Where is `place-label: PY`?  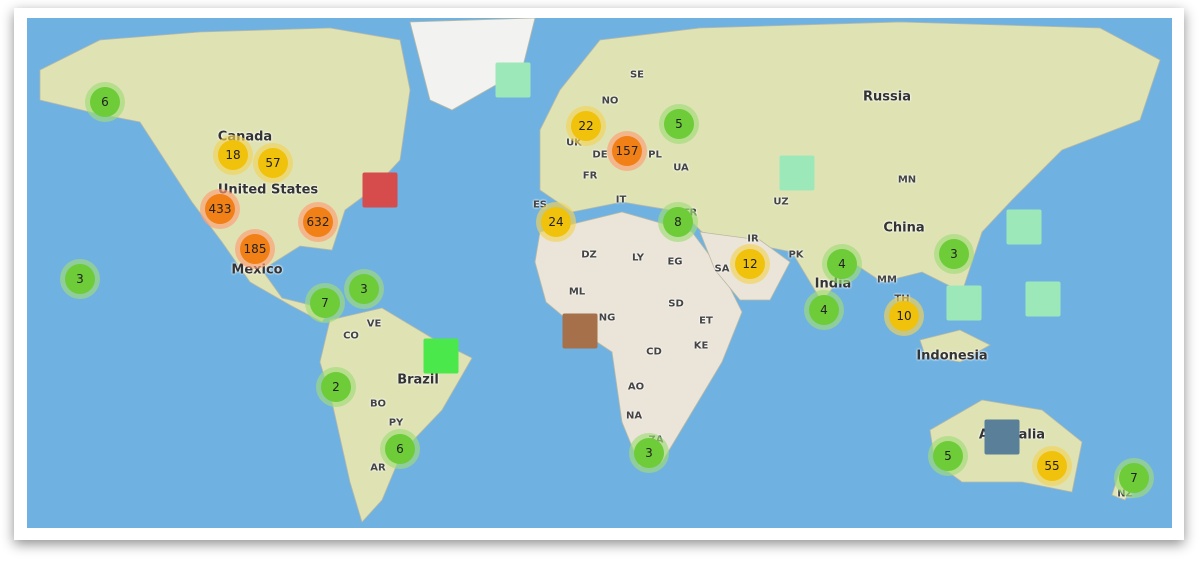
place-label: PY is located at coordinates (396, 423).